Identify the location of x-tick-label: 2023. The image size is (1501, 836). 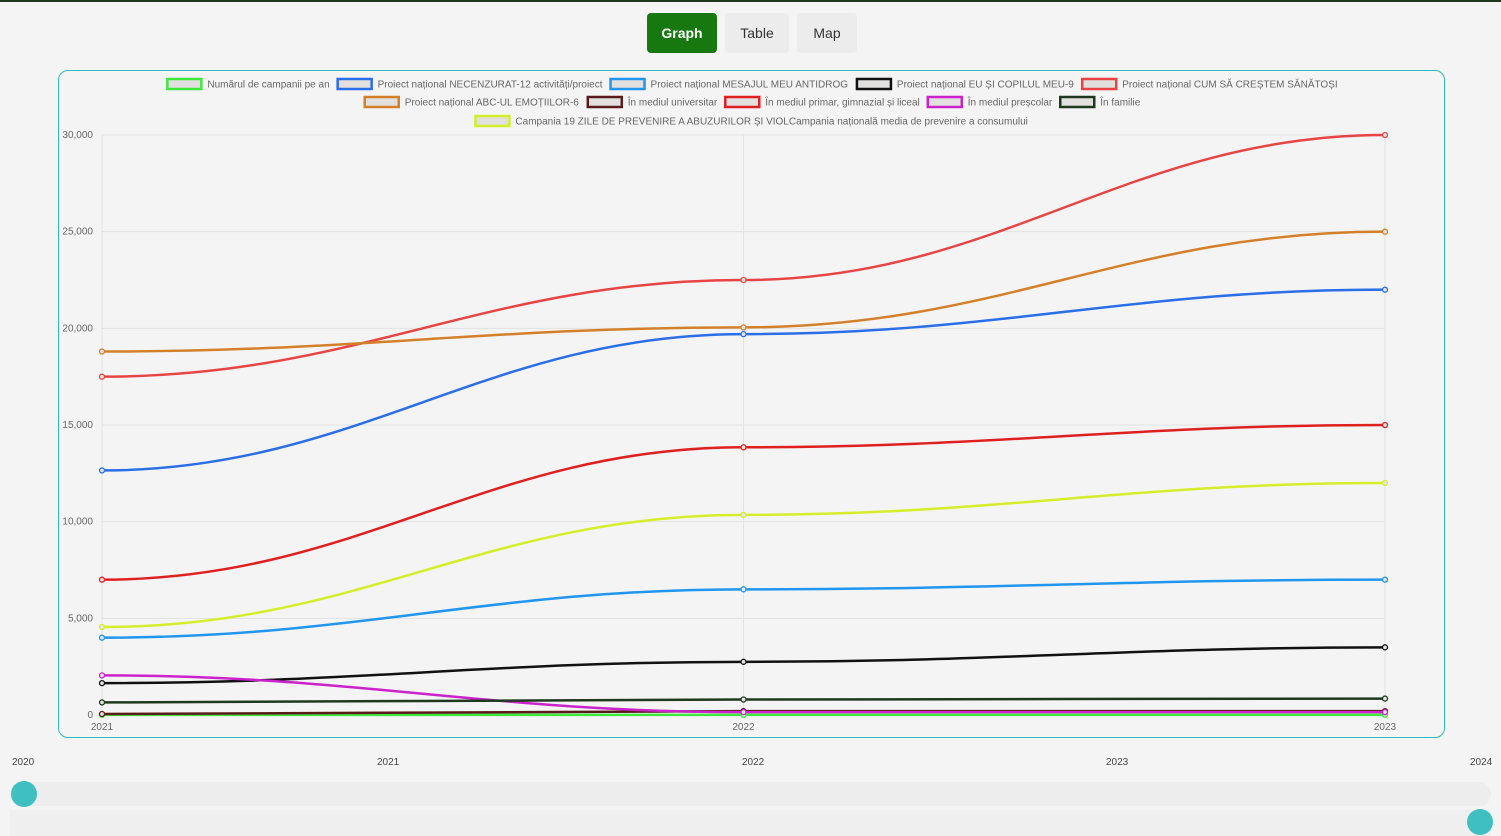
(1385, 727).